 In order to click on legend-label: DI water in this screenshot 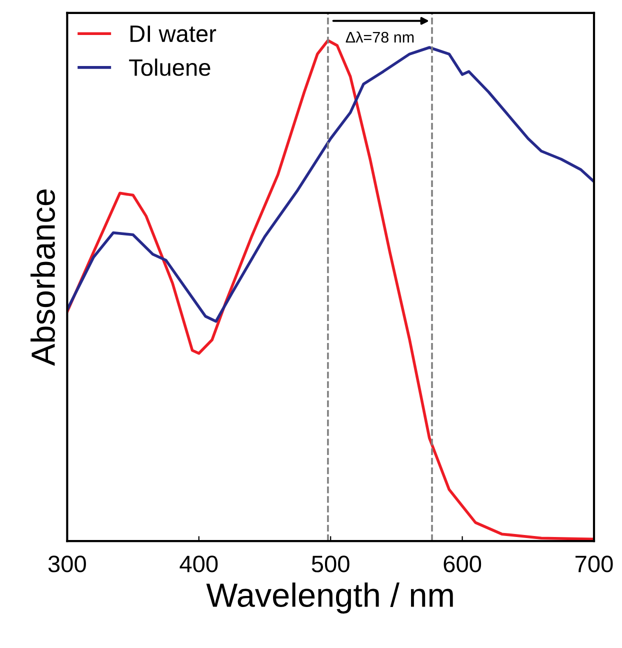, I will do `click(173, 34)`.